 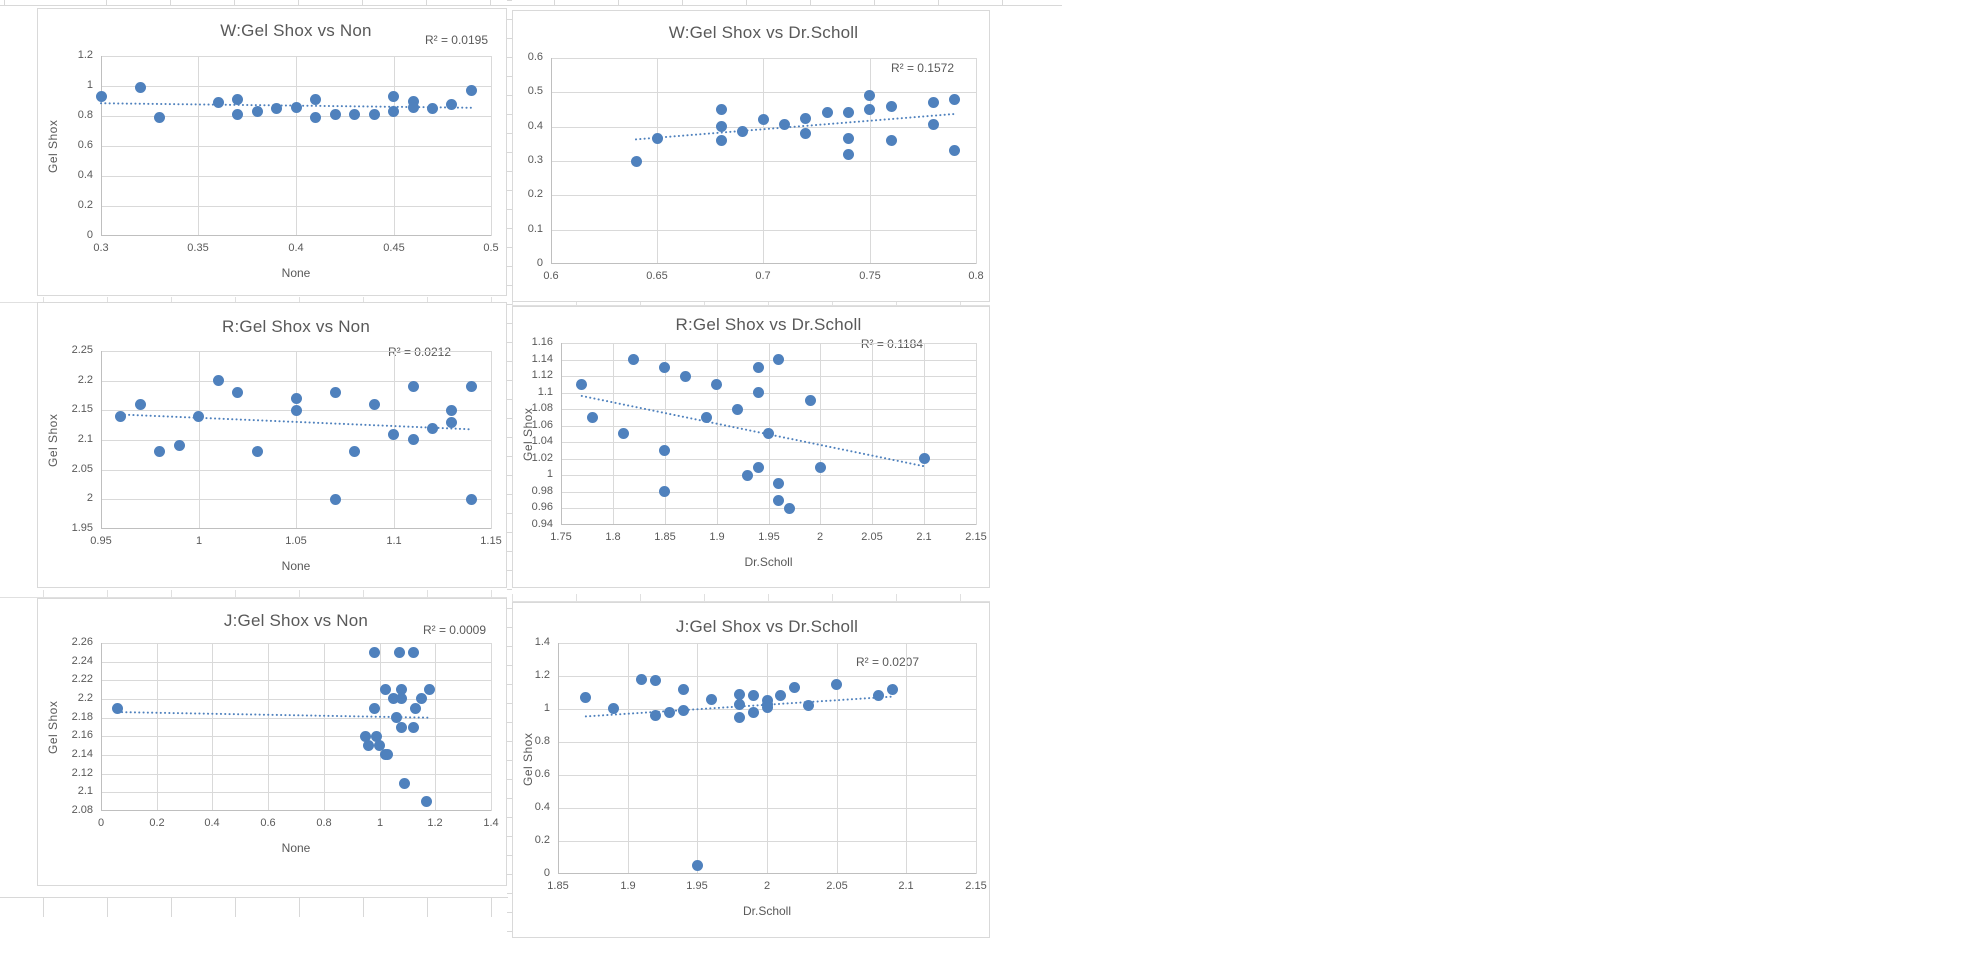 I want to click on y-axis-tick-label: 1.95, so click(x=82, y=528).